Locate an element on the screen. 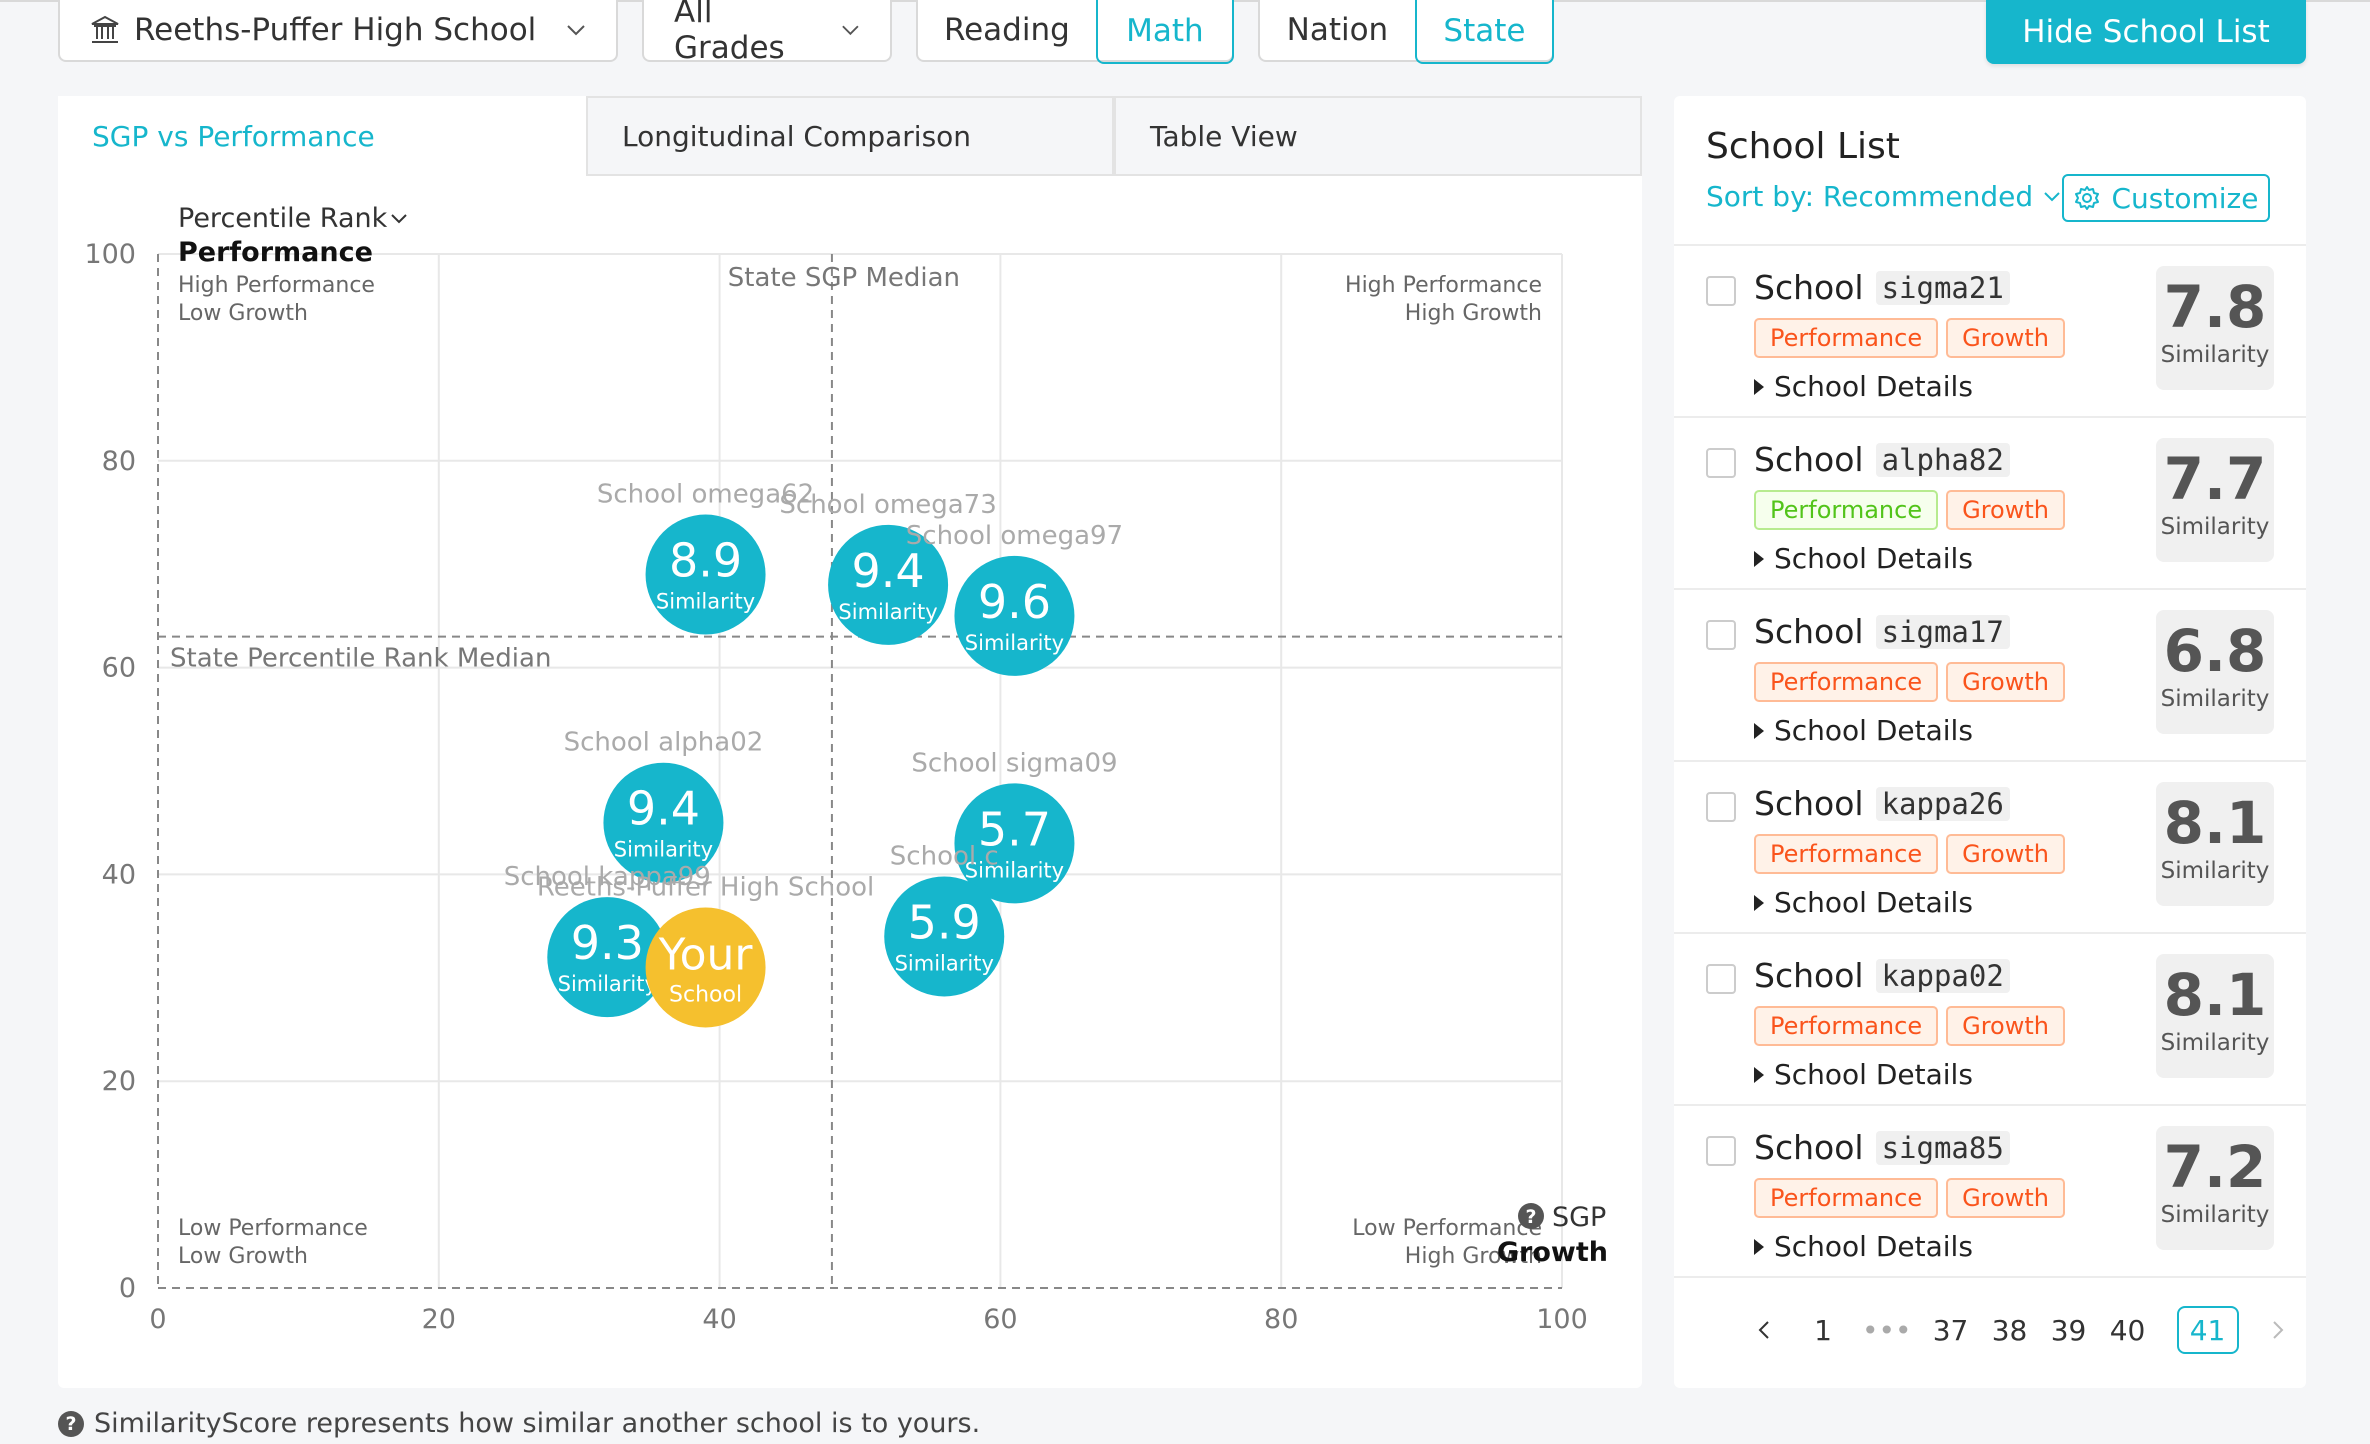 This screenshot has width=2370, height=1444. school-code: sigma17 is located at coordinates (1942, 631).